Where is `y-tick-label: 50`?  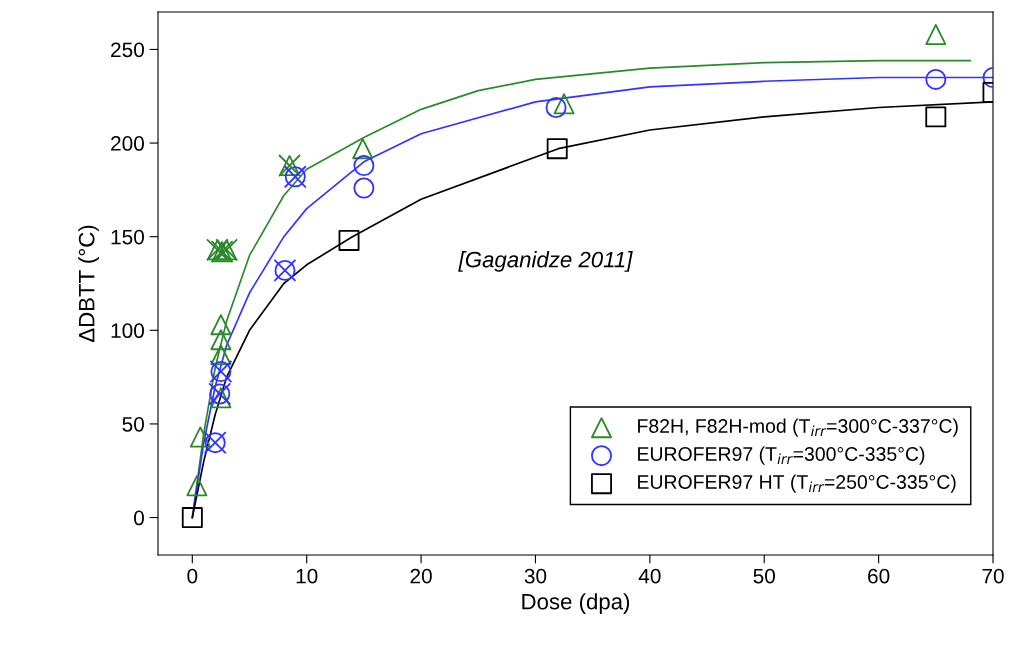 y-tick-label: 50 is located at coordinates (133, 424).